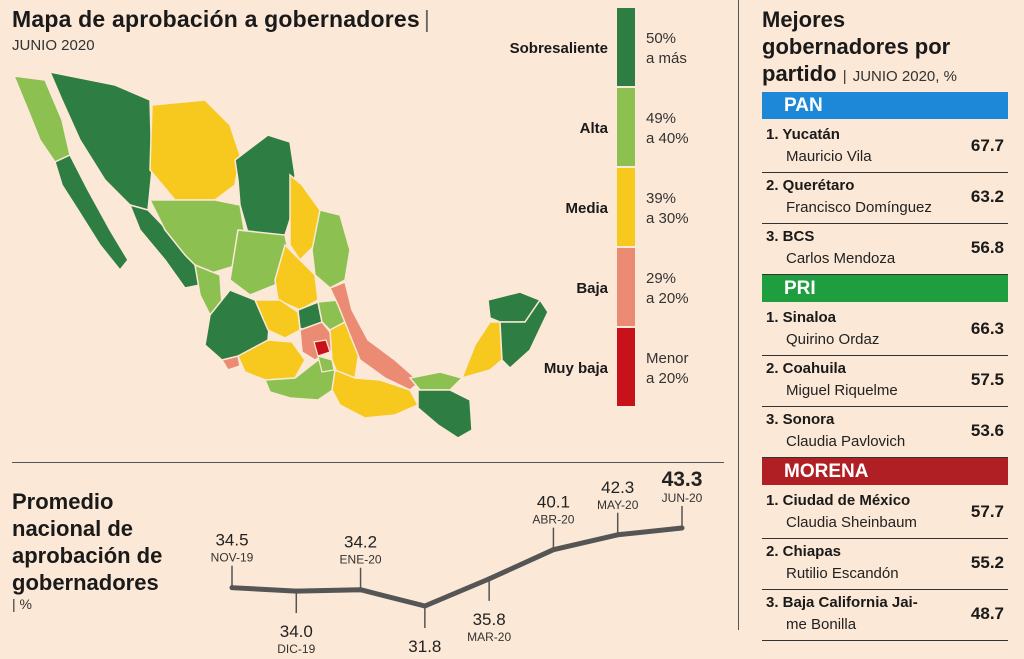 This screenshot has width=1024, height=659. I want to click on legend-label-muy-baja: Muy baja, so click(575, 368).